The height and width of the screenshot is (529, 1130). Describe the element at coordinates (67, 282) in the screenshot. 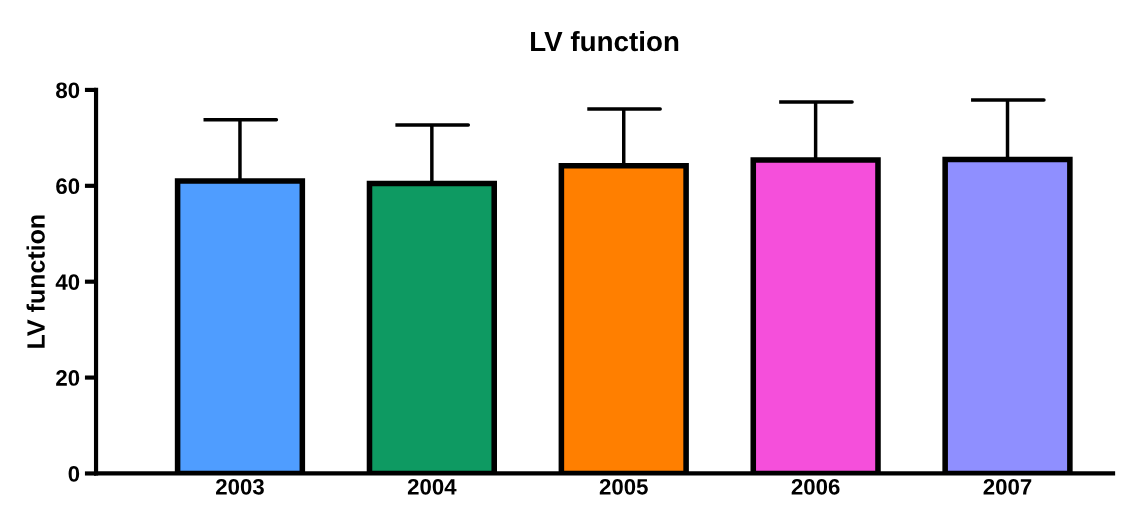

I see `y-tick-label: 40` at that location.